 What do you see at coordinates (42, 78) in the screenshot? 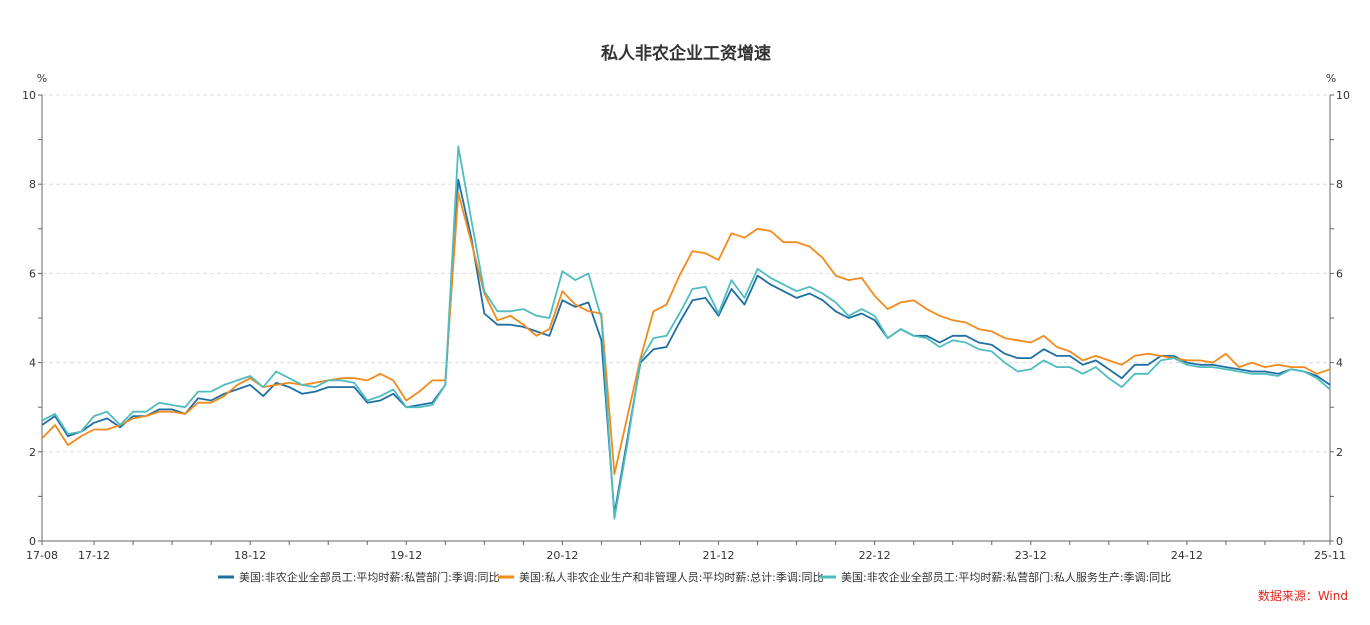
I see `left-axis-unit: %` at bounding box center [42, 78].